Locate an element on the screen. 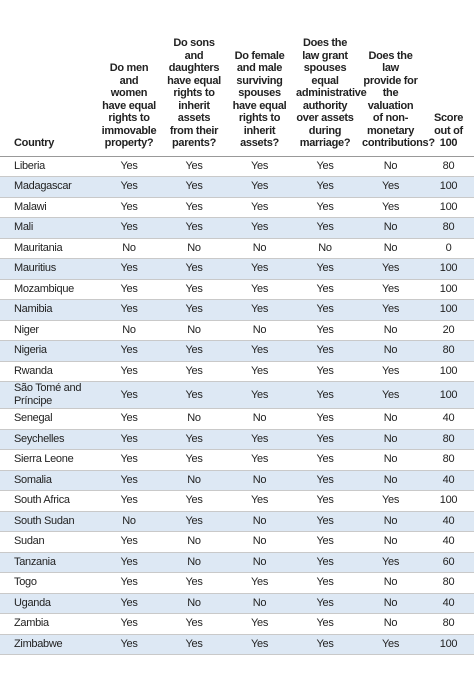  country-cell: Madagascar is located at coordinates (48, 187).